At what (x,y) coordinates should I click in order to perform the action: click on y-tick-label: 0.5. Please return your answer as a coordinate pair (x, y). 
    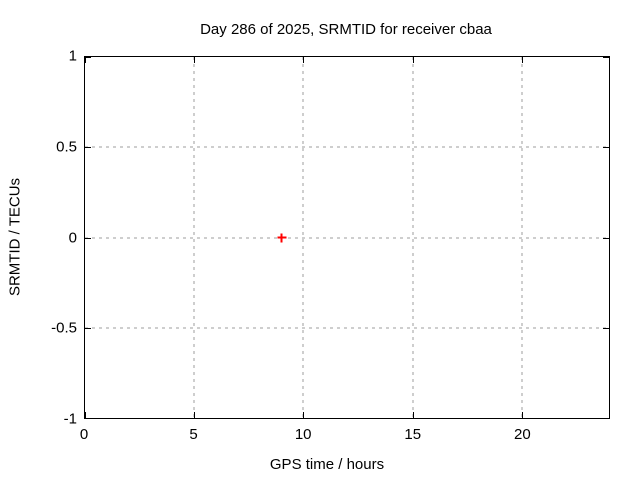
    Looking at the image, I should click on (66, 147).